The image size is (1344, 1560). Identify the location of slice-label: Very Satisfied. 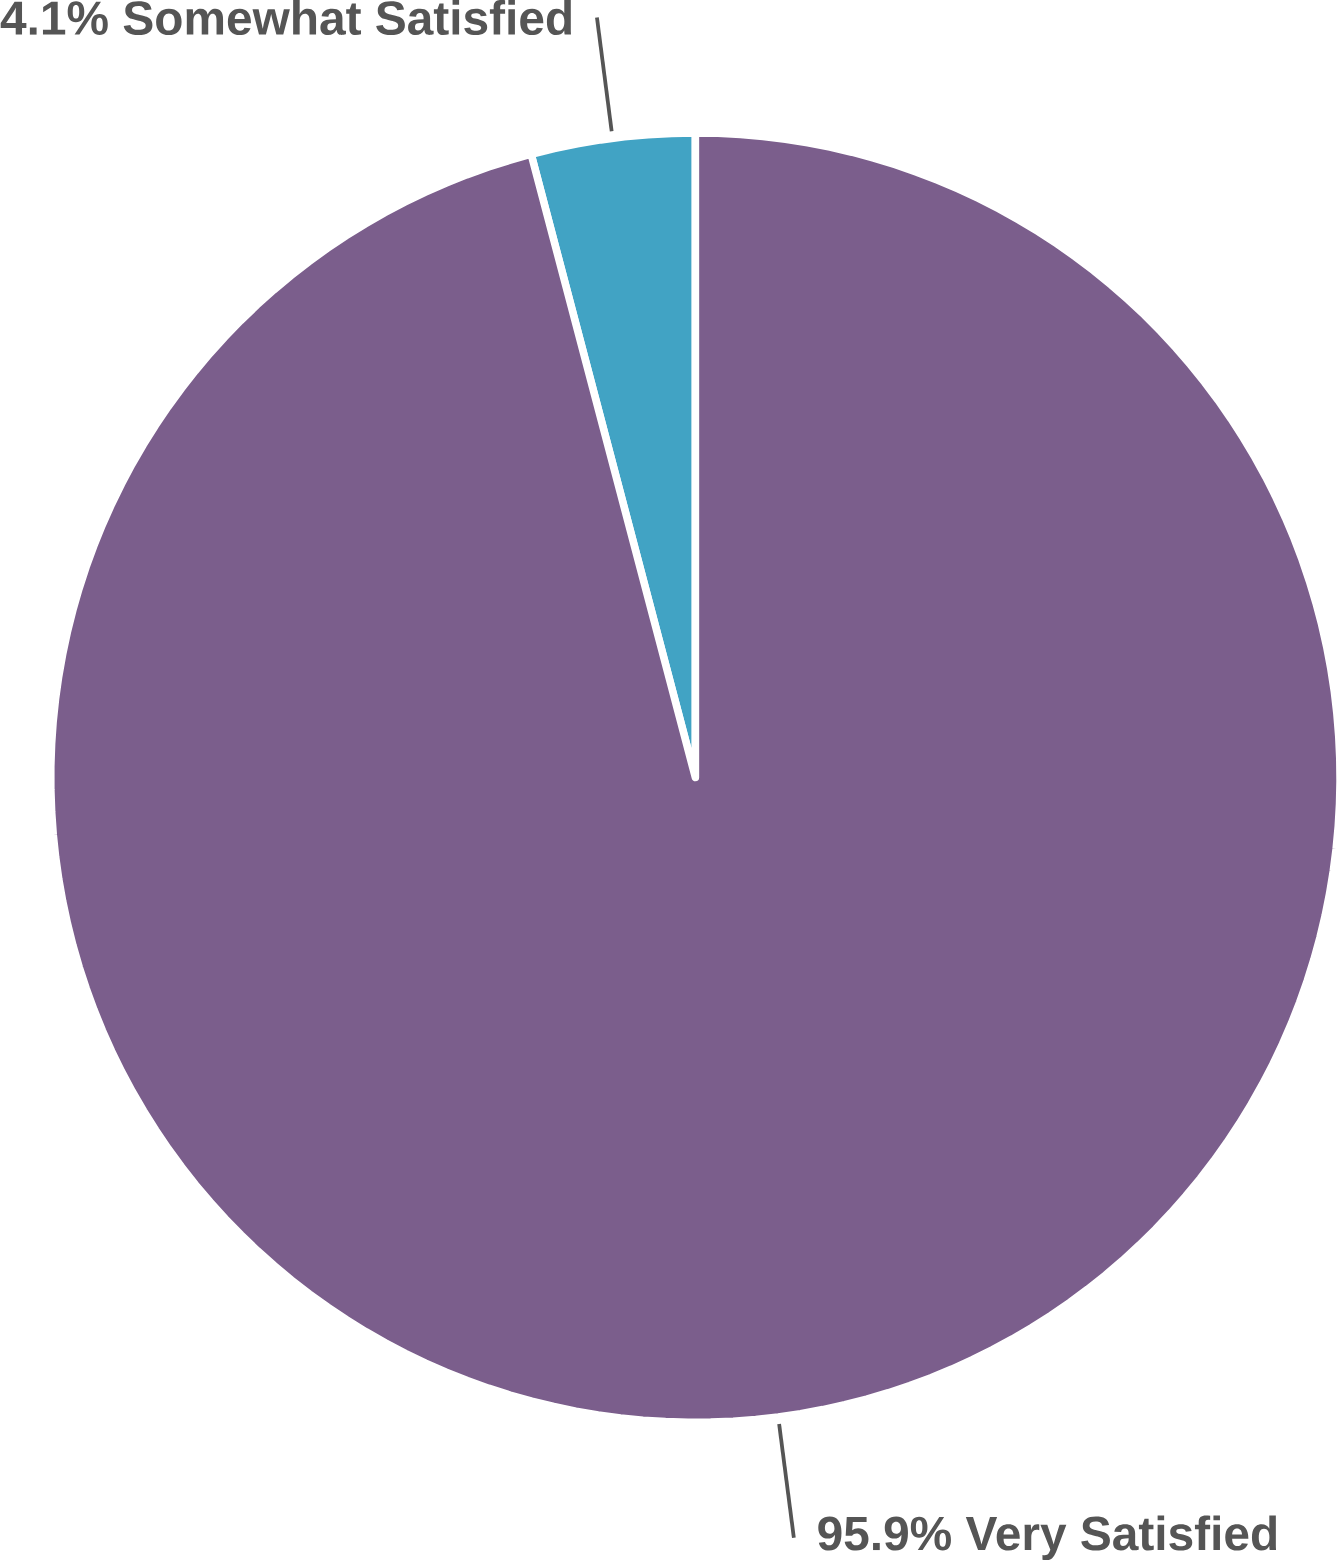
(1121, 1537).